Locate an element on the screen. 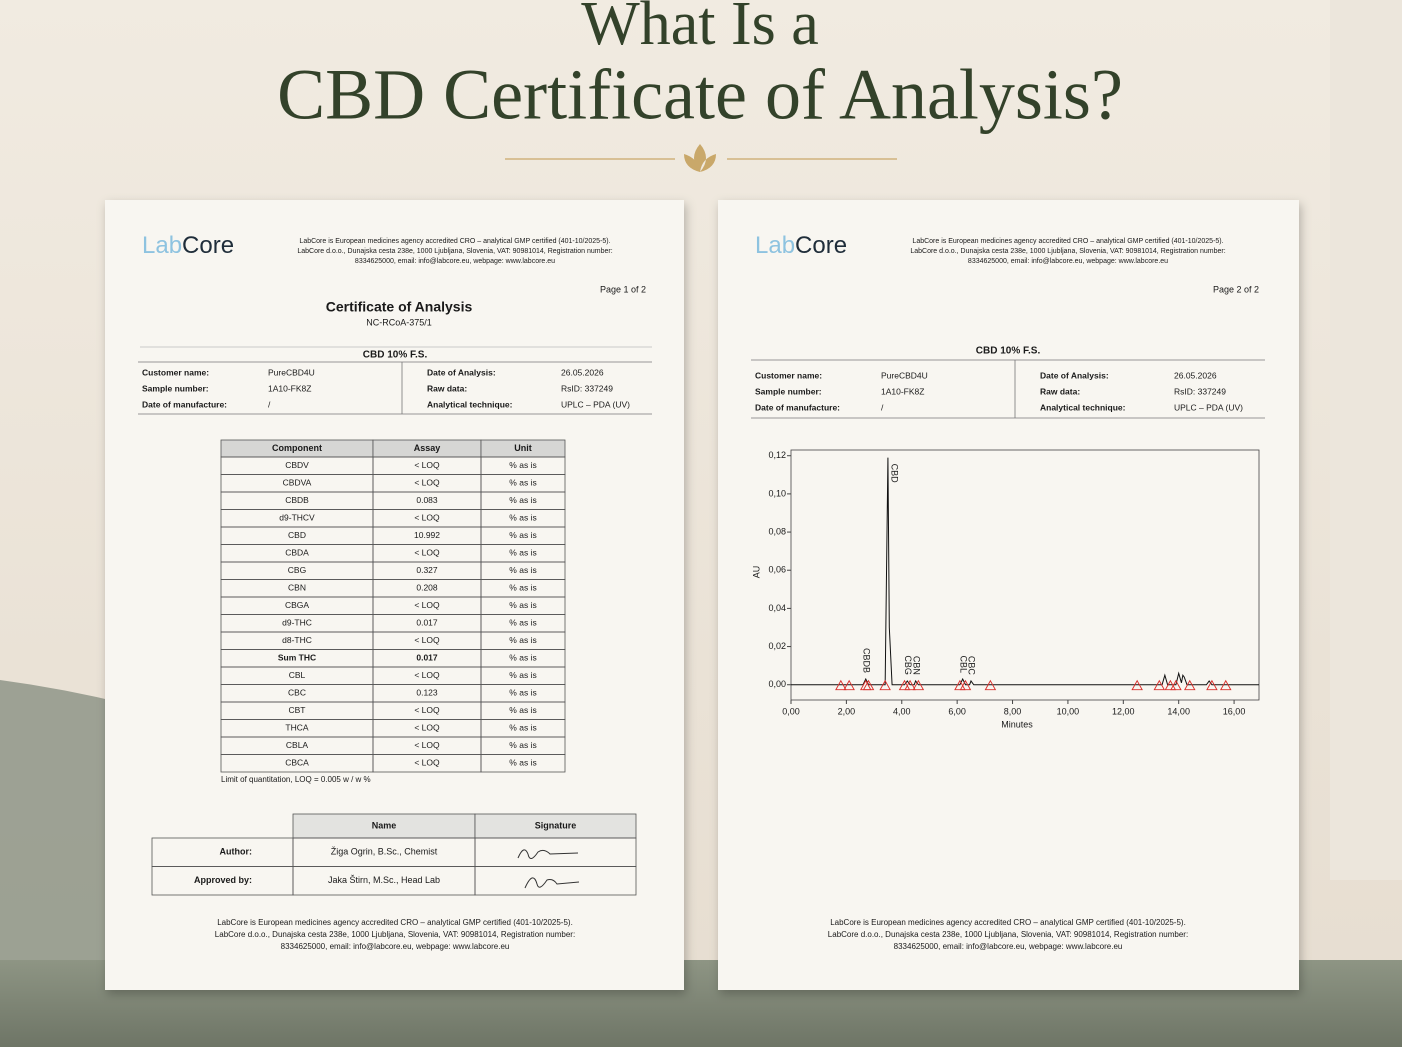 The width and height of the screenshot is (1402, 1047). page-number: Page 2 of 2 is located at coordinates (1236, 289).